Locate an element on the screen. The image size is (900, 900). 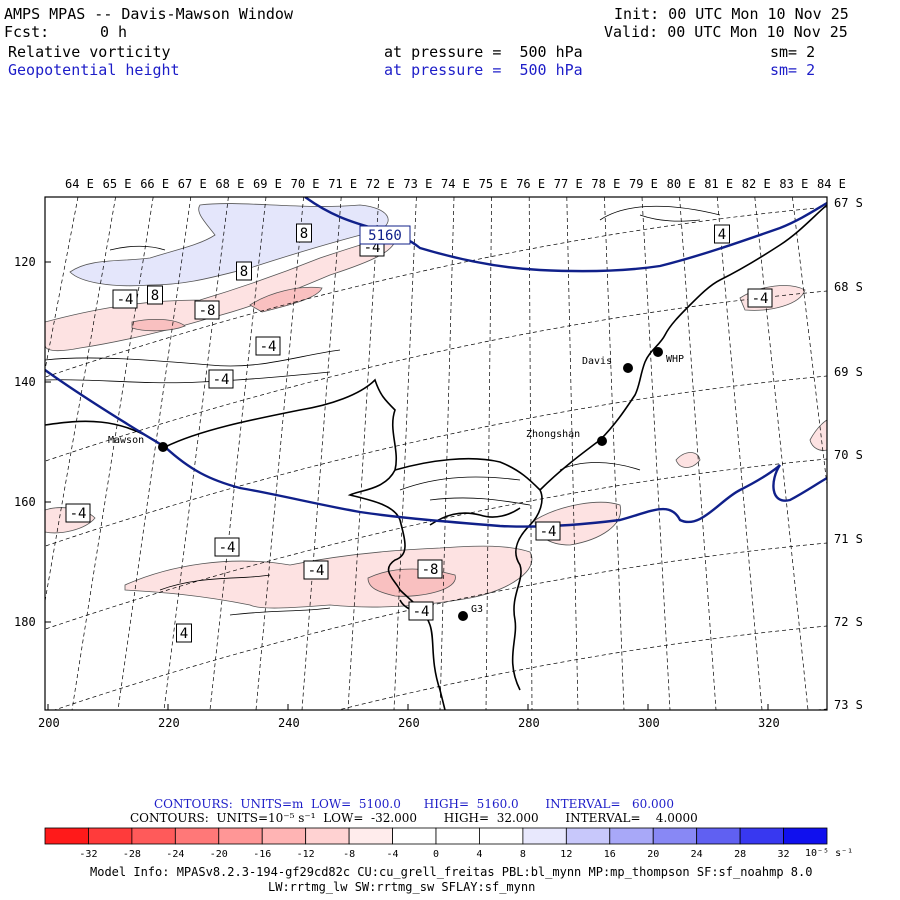
height-label: 5160 is located at coordinates (385, 236).